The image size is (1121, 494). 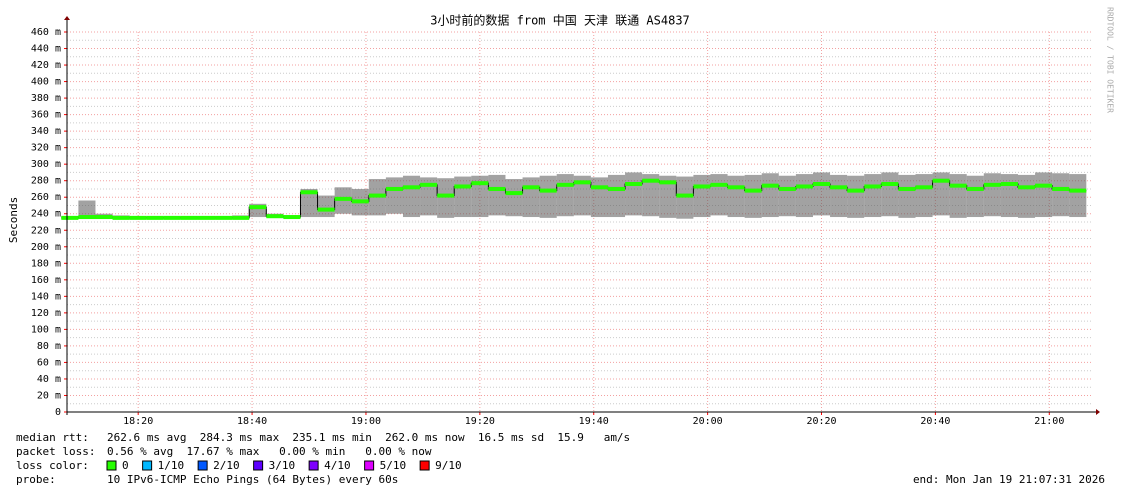 What do you see at coordinates (46, 197) in the screenshot?
I see `y-tick-label: 260 m` at bounding box center [46, 197].